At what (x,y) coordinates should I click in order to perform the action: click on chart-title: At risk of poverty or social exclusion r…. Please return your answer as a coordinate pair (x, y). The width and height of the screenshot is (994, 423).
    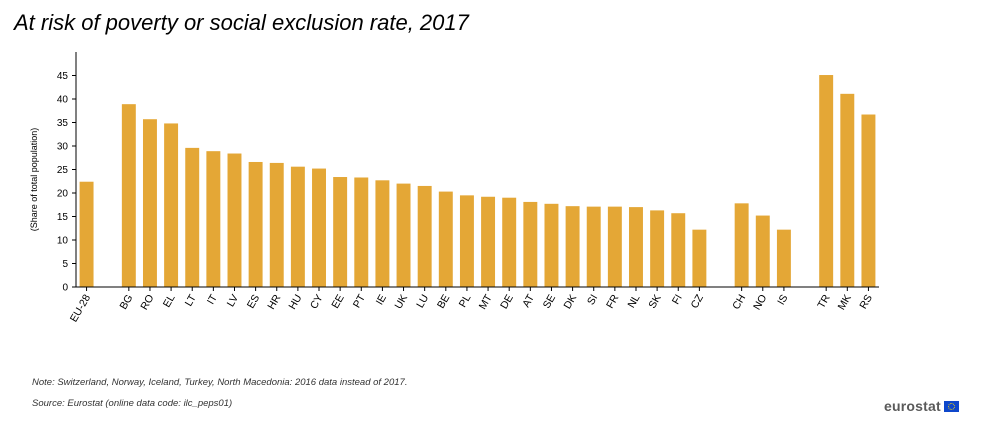
    Looking at the image, I should click on (241, 22).